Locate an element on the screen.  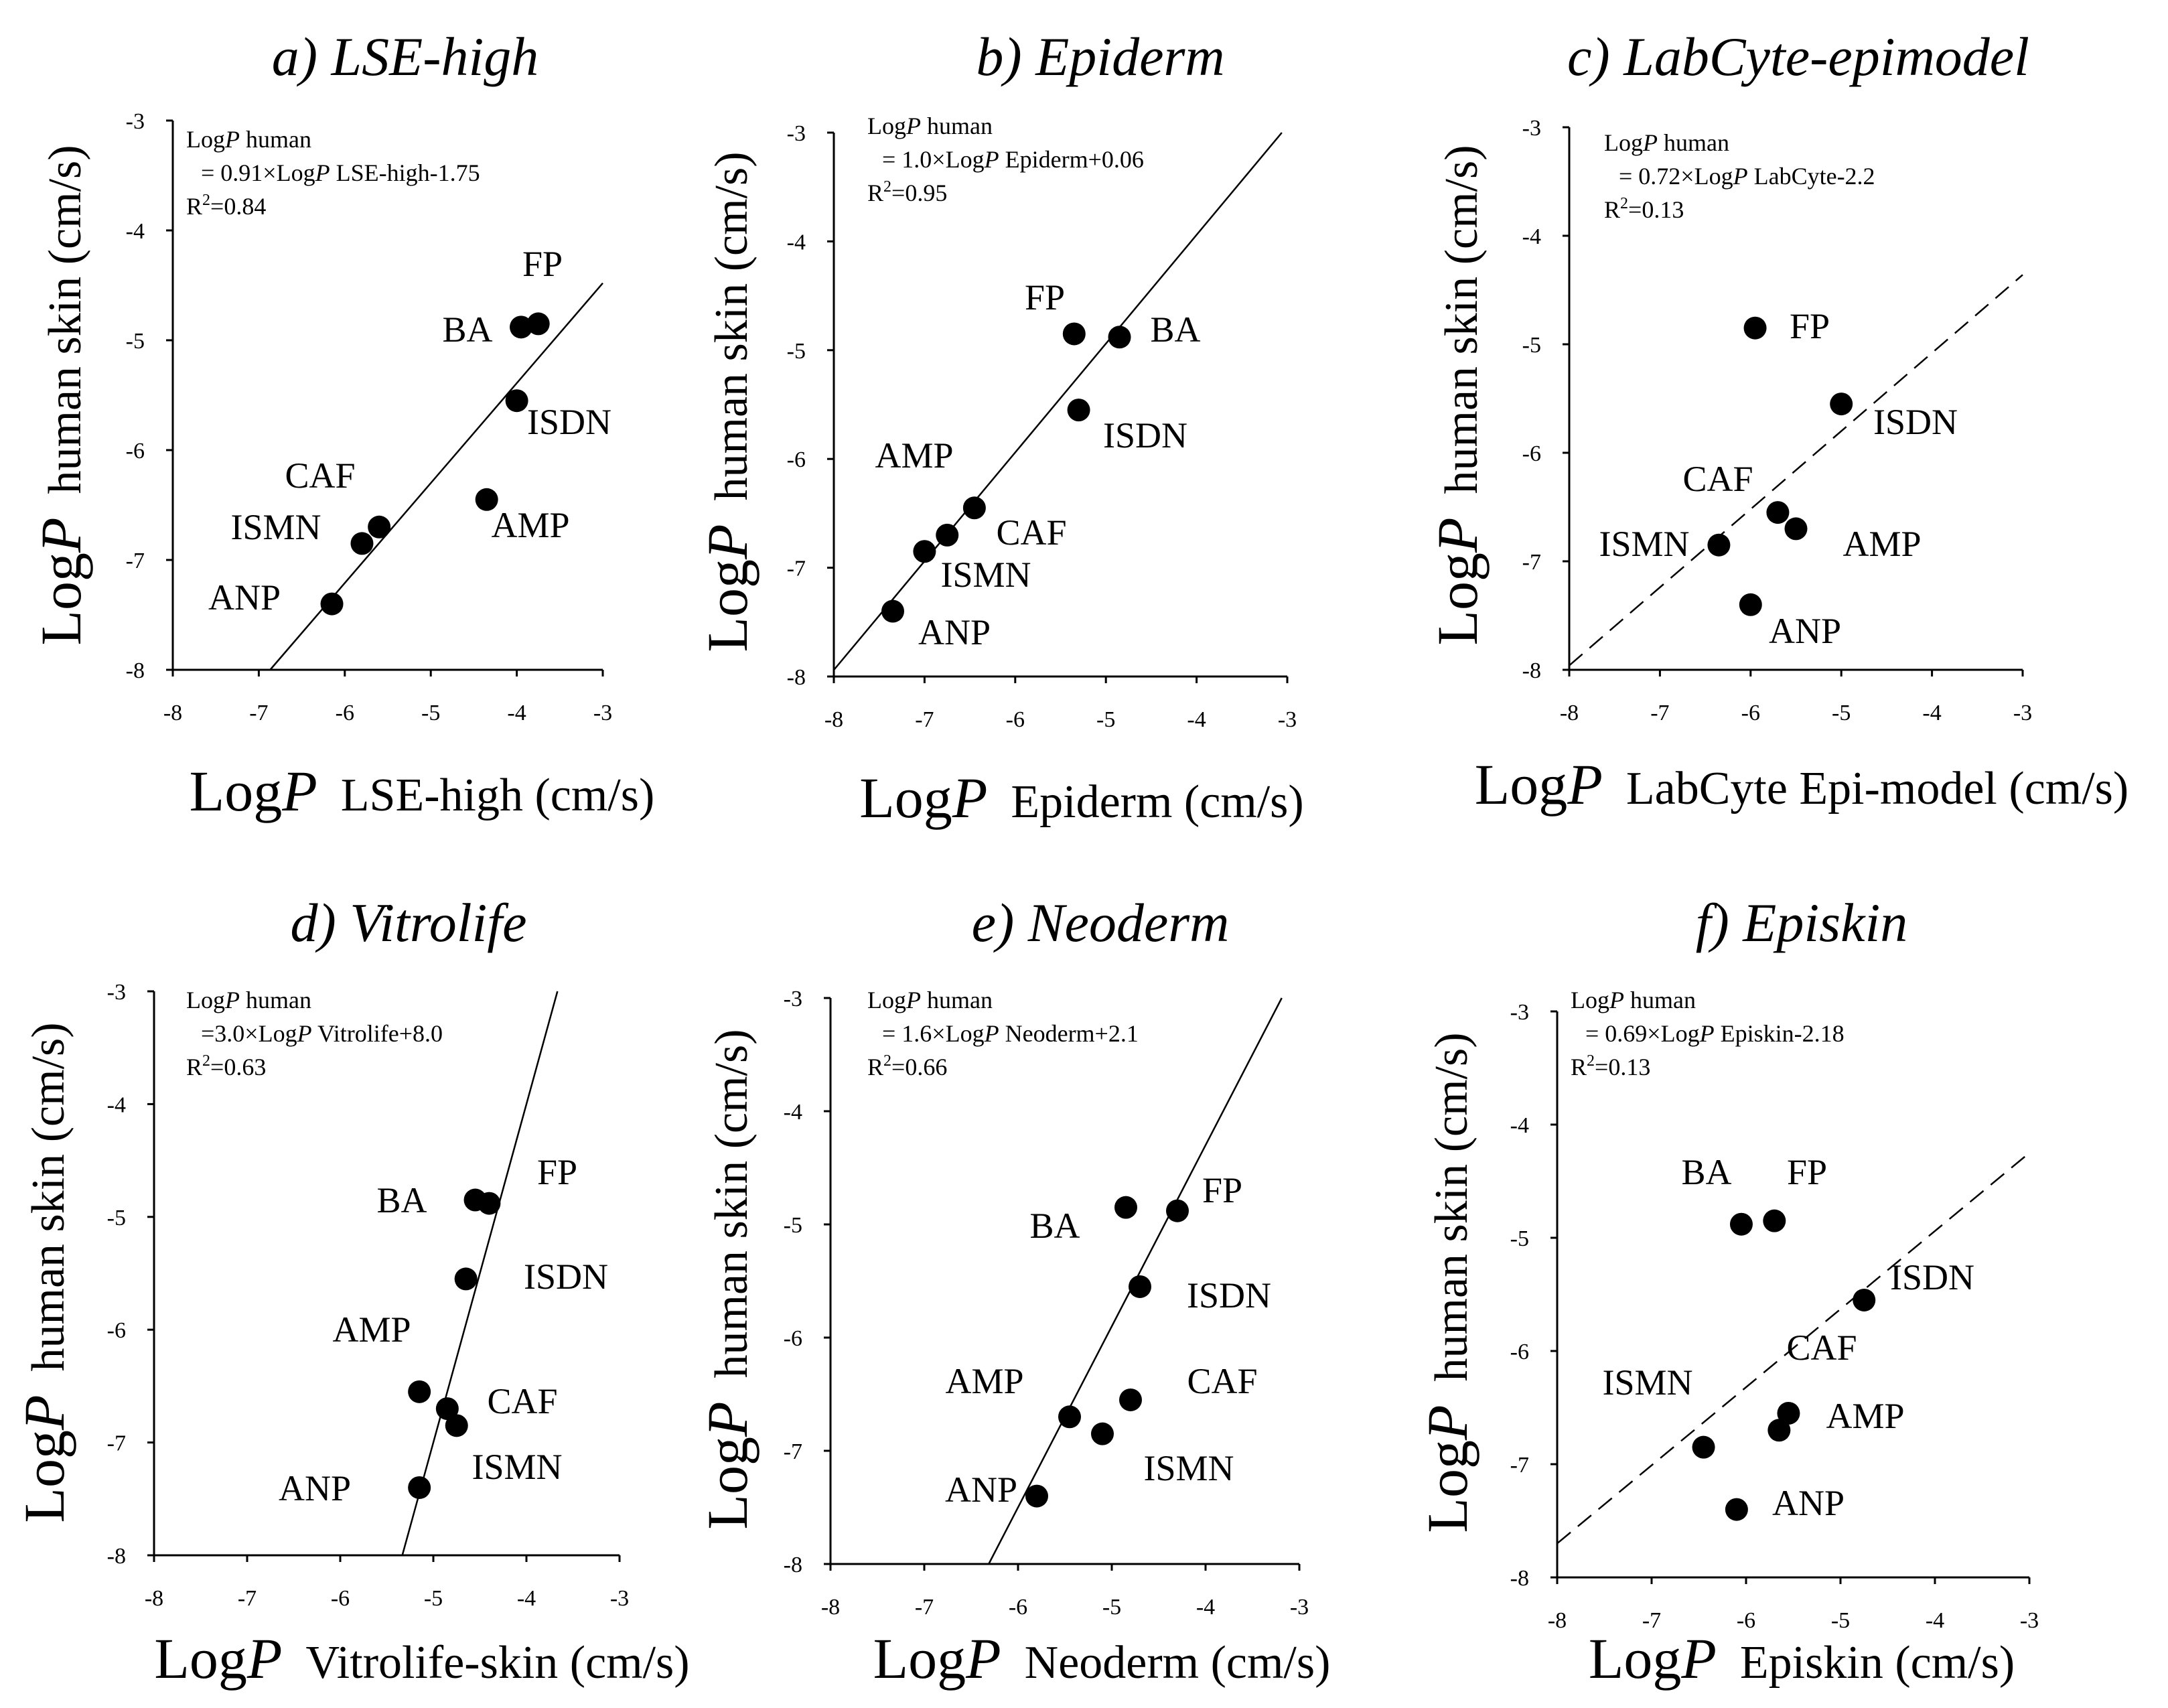
y-tick-label: -3 is located at coordinates (1519, 1012).